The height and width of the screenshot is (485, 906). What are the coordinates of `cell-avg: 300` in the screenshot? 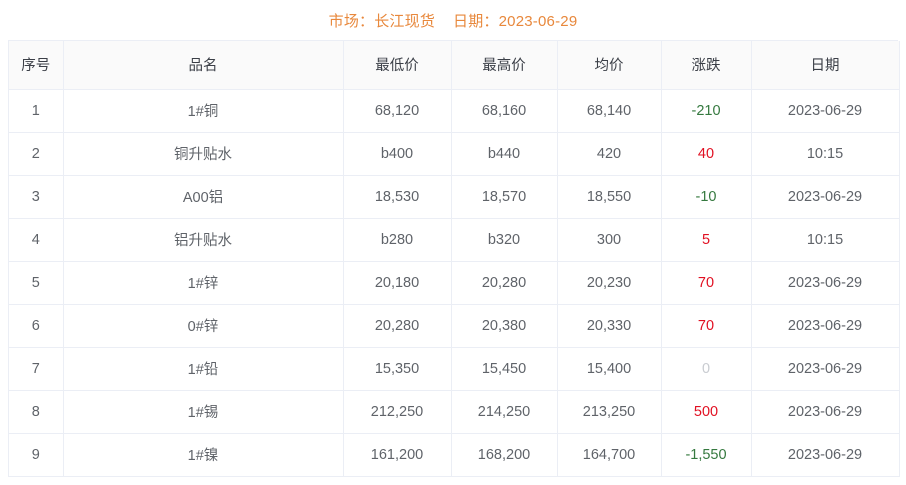 It's located at (609, 240).